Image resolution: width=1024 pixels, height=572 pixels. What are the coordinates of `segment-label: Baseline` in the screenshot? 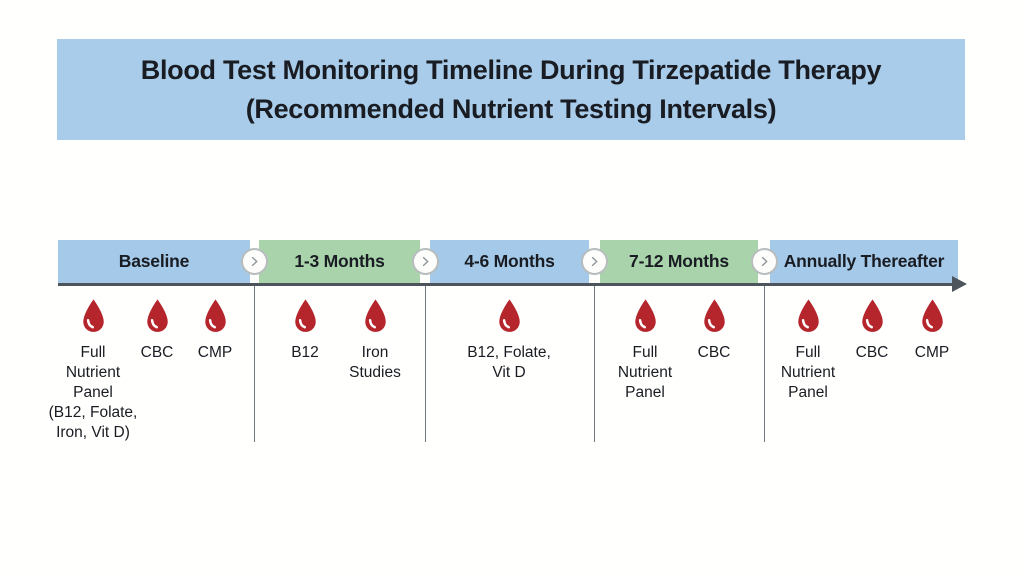 It's located at (154, 261).